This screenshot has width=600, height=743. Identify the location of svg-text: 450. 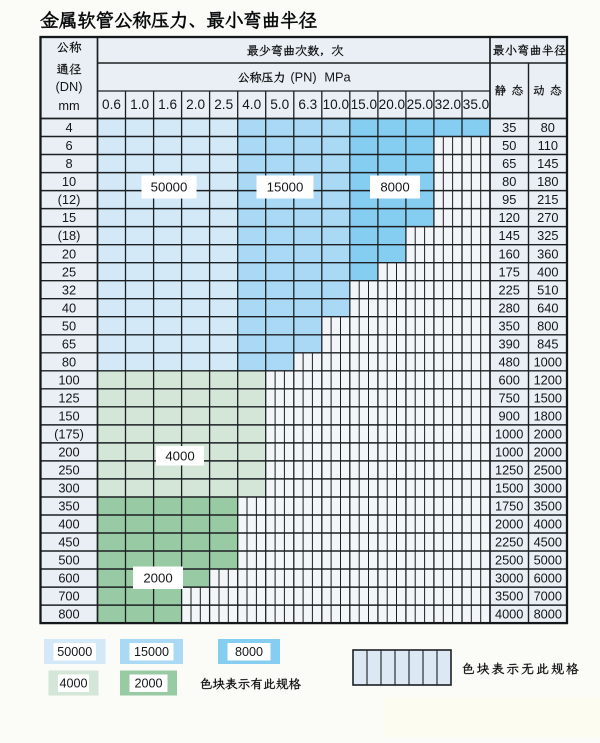
(68, 542).